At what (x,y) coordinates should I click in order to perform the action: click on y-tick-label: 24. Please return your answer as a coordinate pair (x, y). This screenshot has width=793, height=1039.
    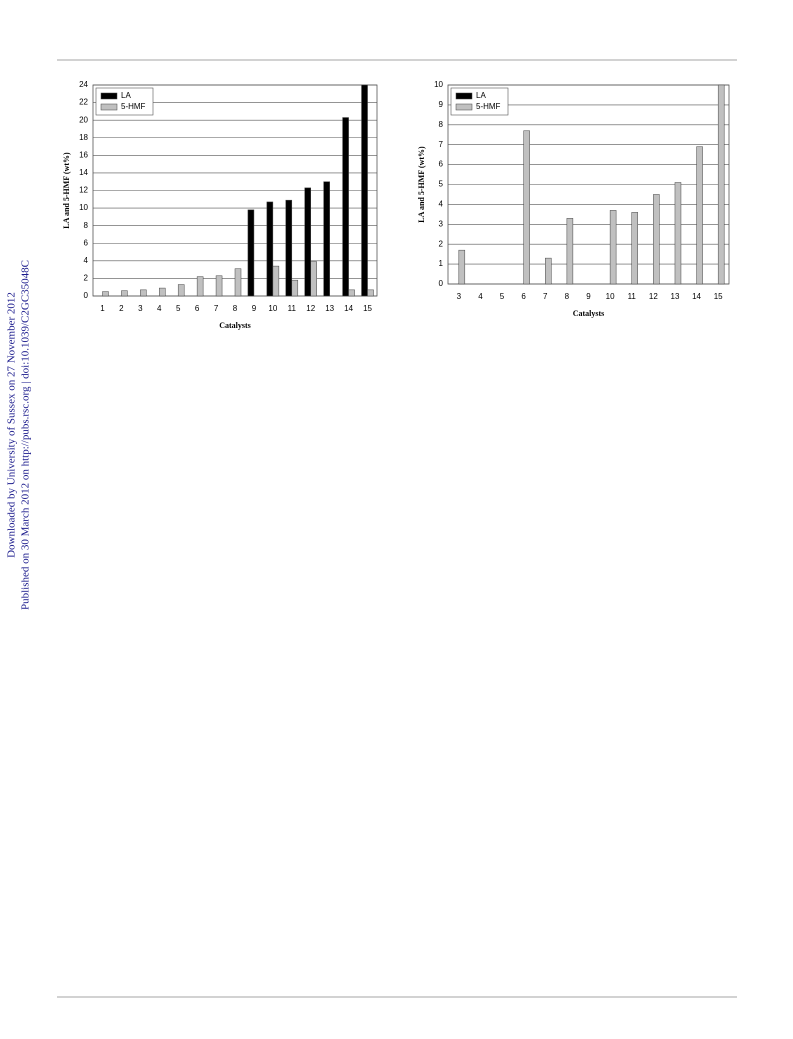
    Looking at the image, I should click on (83, 84).